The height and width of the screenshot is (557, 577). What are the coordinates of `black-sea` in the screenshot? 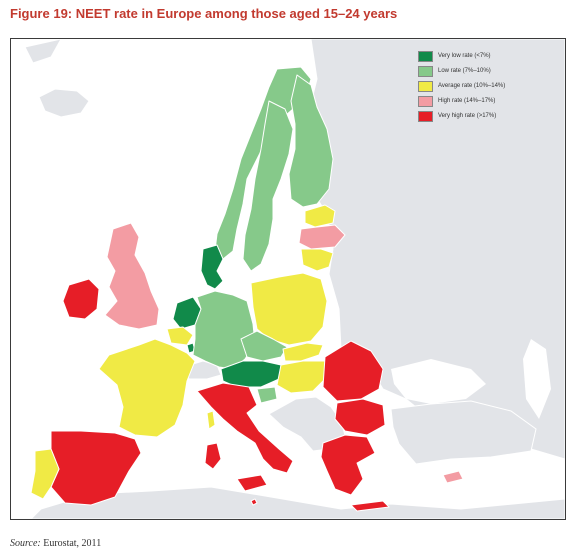 It's located at (438, 381).